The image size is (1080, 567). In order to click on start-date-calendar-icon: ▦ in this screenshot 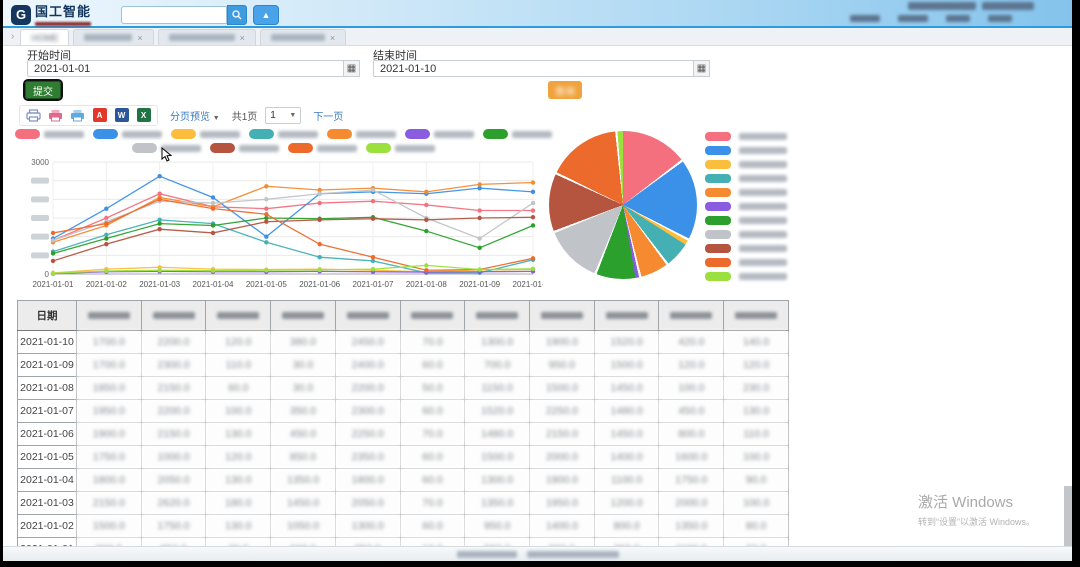, I will do `click(351, 68)`.